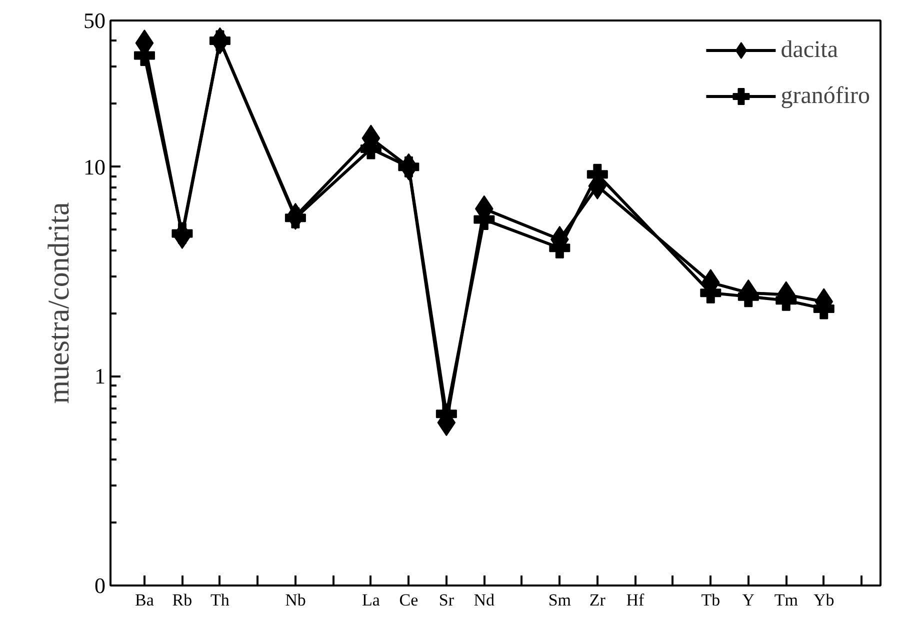 Image resolution: width=903 pixels, height=637 pixels. Describe the element at coordinates (597, 600) in the screenshot. I see `x-tick-label: Zr` at that location.